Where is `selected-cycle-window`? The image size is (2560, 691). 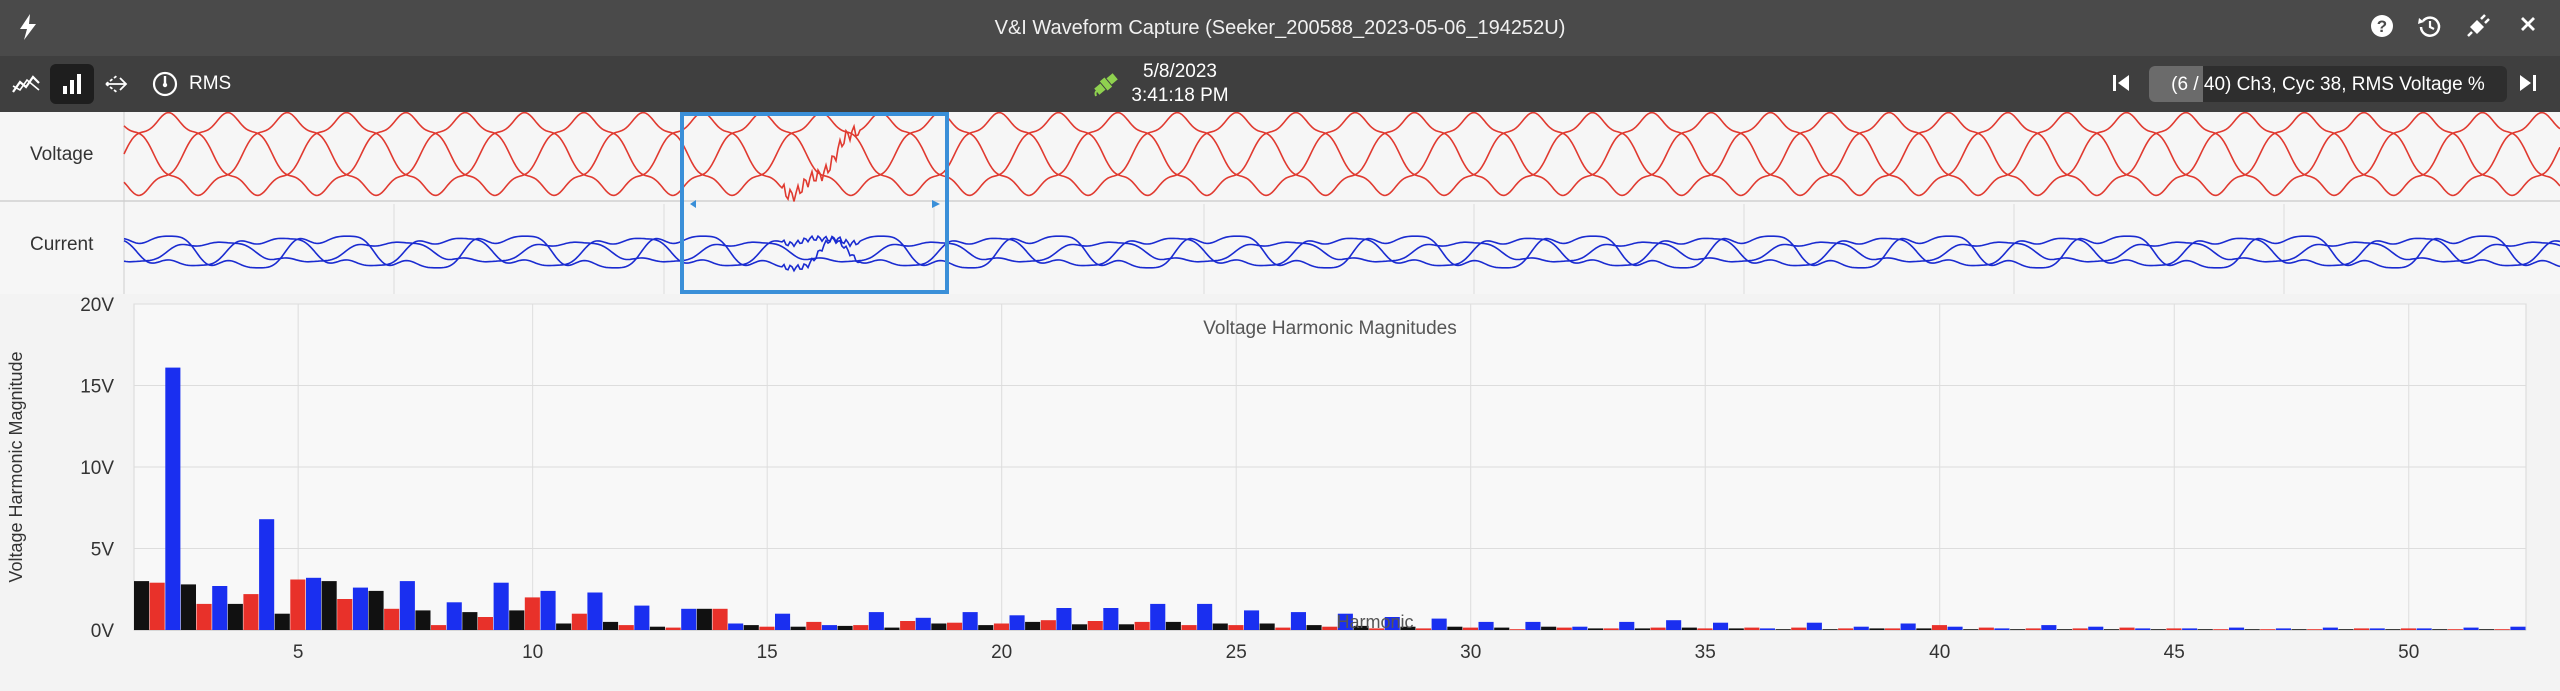
selected-cycle-window is located at coordinates (814, 203).